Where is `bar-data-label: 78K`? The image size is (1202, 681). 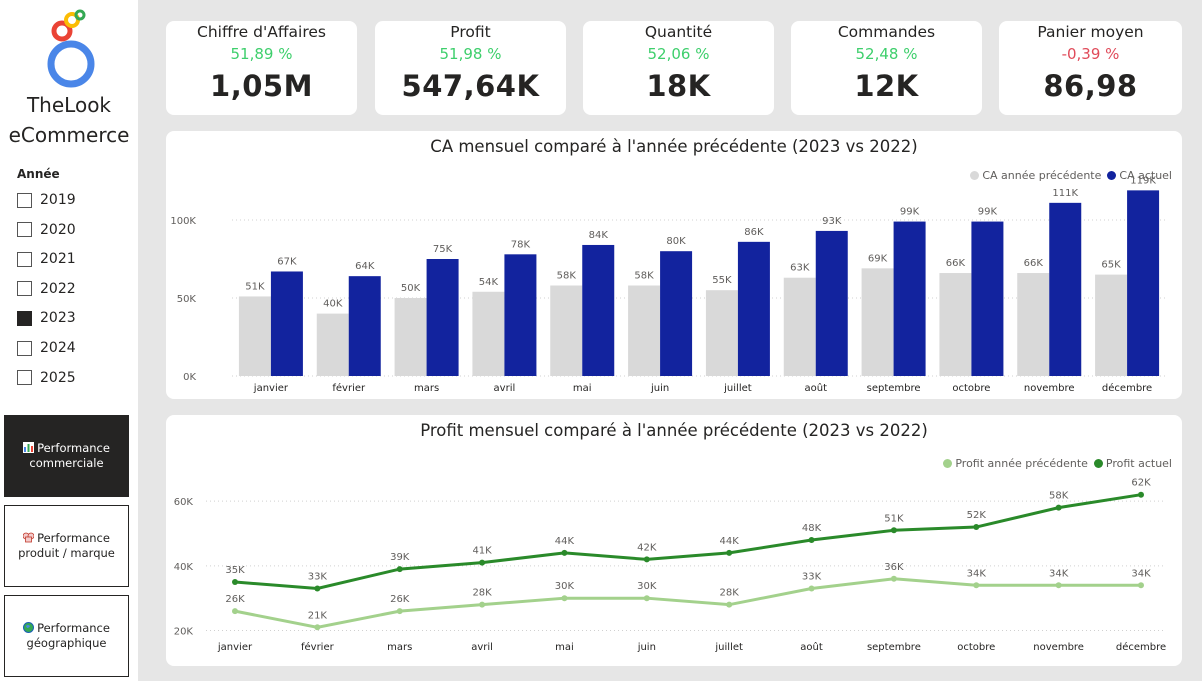 bar-data-label: 78K is located at coordinates (521, 244).